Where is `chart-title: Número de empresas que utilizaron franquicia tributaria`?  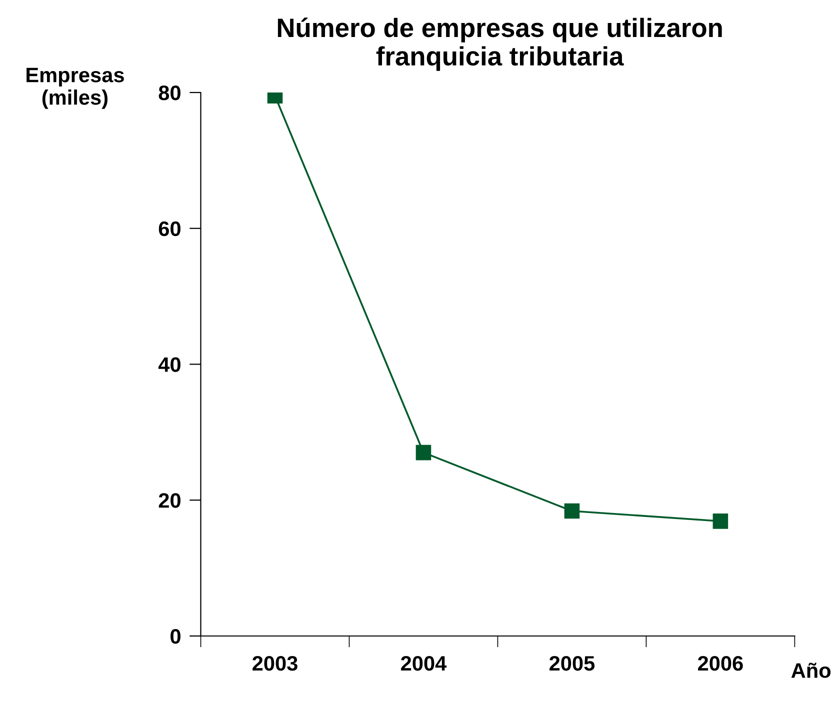
chart-title: Número de empresas que utilizaron franquicia tributaria is located at coordinates (500, 44).